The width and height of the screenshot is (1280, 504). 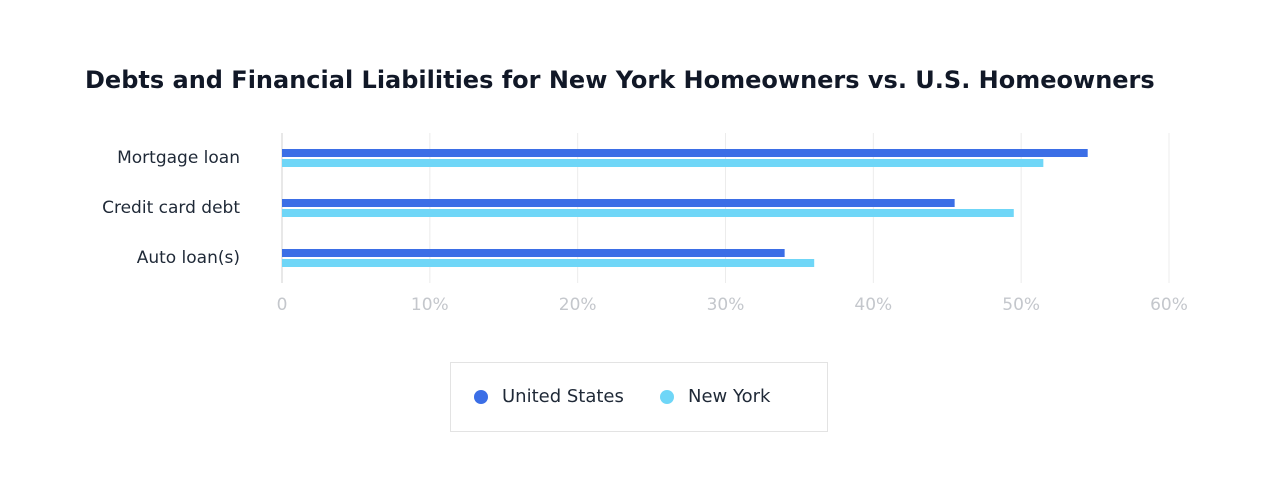 What do you see at coordinates (578, 305) in the screenshot?
I see `x-tick-label: 20%` at bounding box center [578, 305].